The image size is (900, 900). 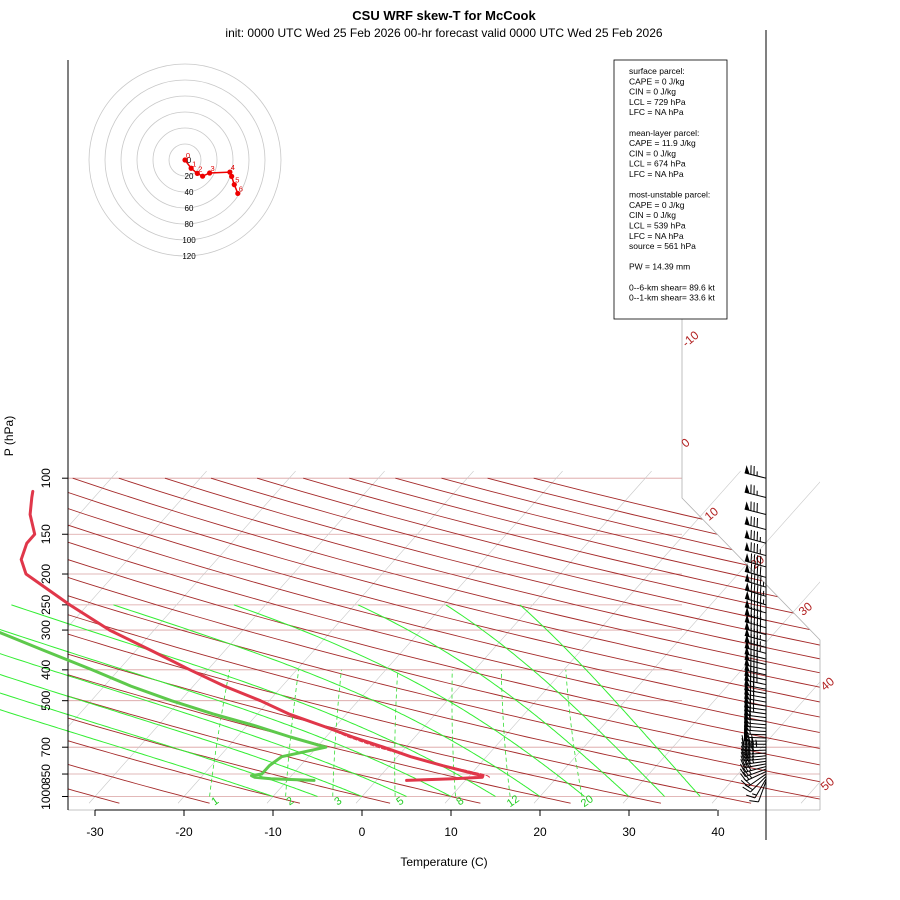 What do you see at coordinates (46, 670) in the screenshot?
I see `y-tick-label: 400` at bounding box center [46, 670].